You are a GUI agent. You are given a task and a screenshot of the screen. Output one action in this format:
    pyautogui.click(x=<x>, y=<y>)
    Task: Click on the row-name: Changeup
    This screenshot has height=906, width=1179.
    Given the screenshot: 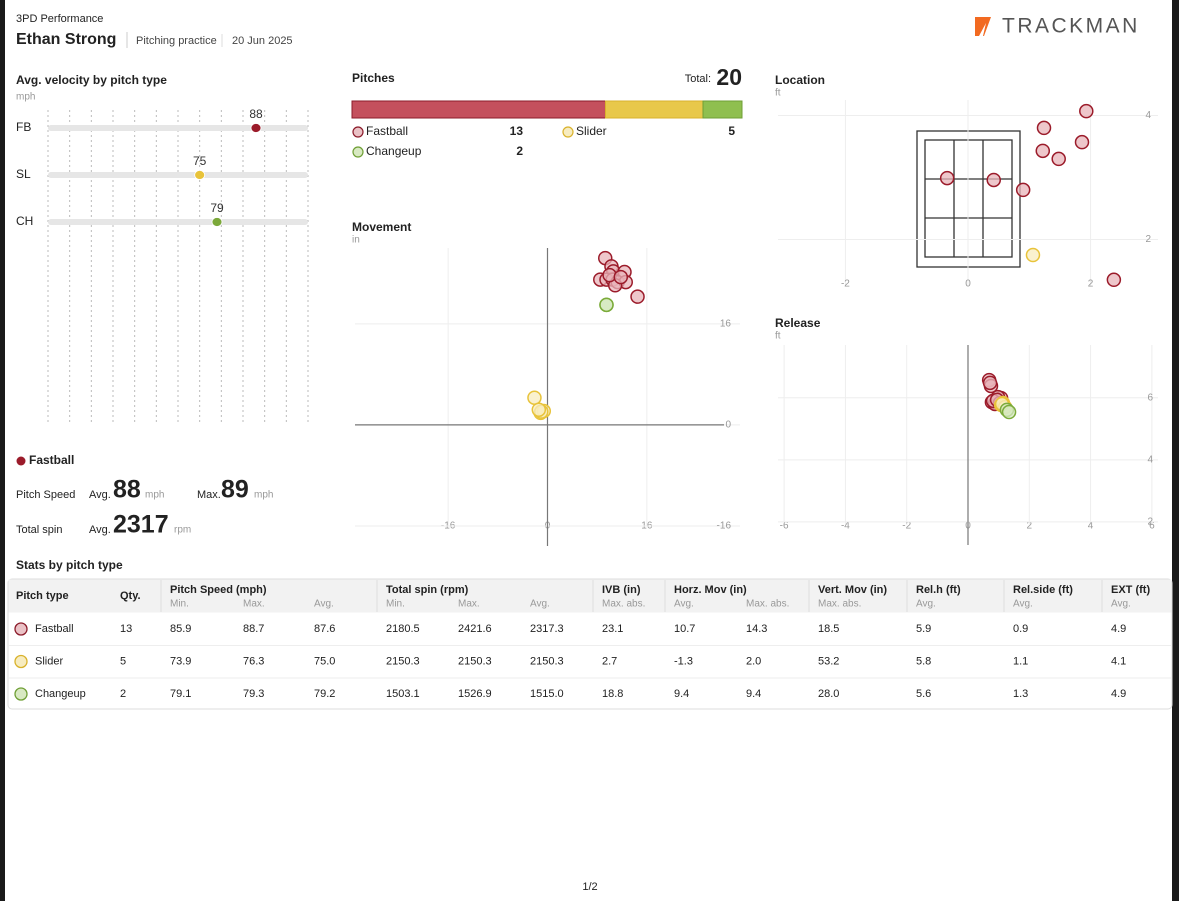 What is the action you would take?
    pyautogui.click(x=60, y=694)
    